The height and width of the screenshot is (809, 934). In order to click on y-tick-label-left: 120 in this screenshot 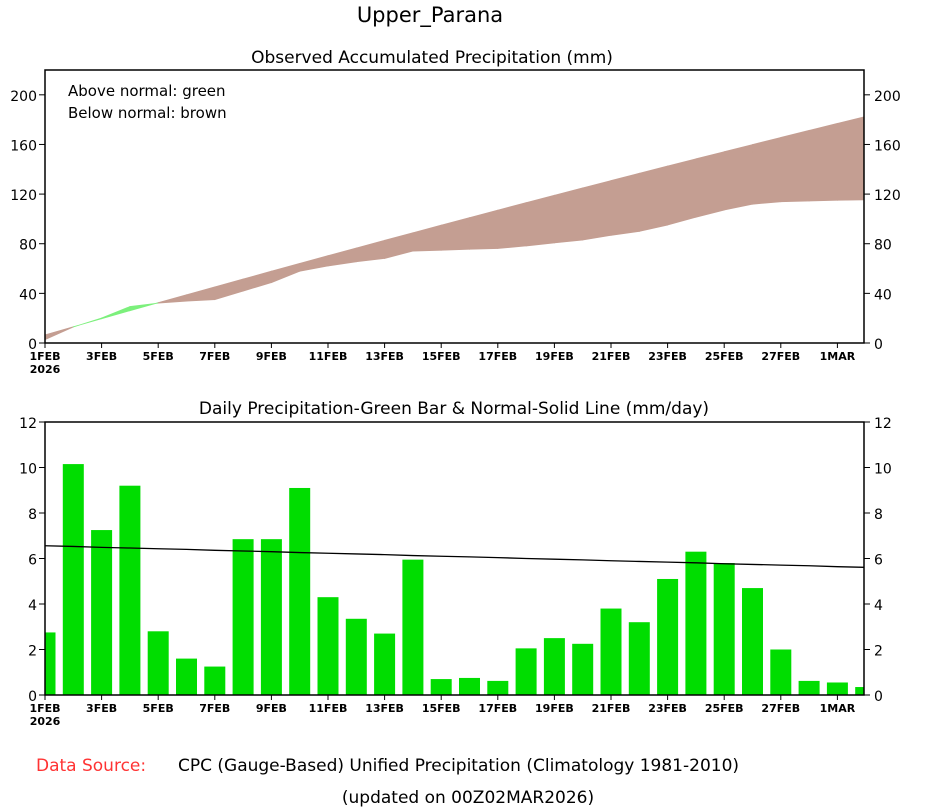, I will do `click(23, 196)`.